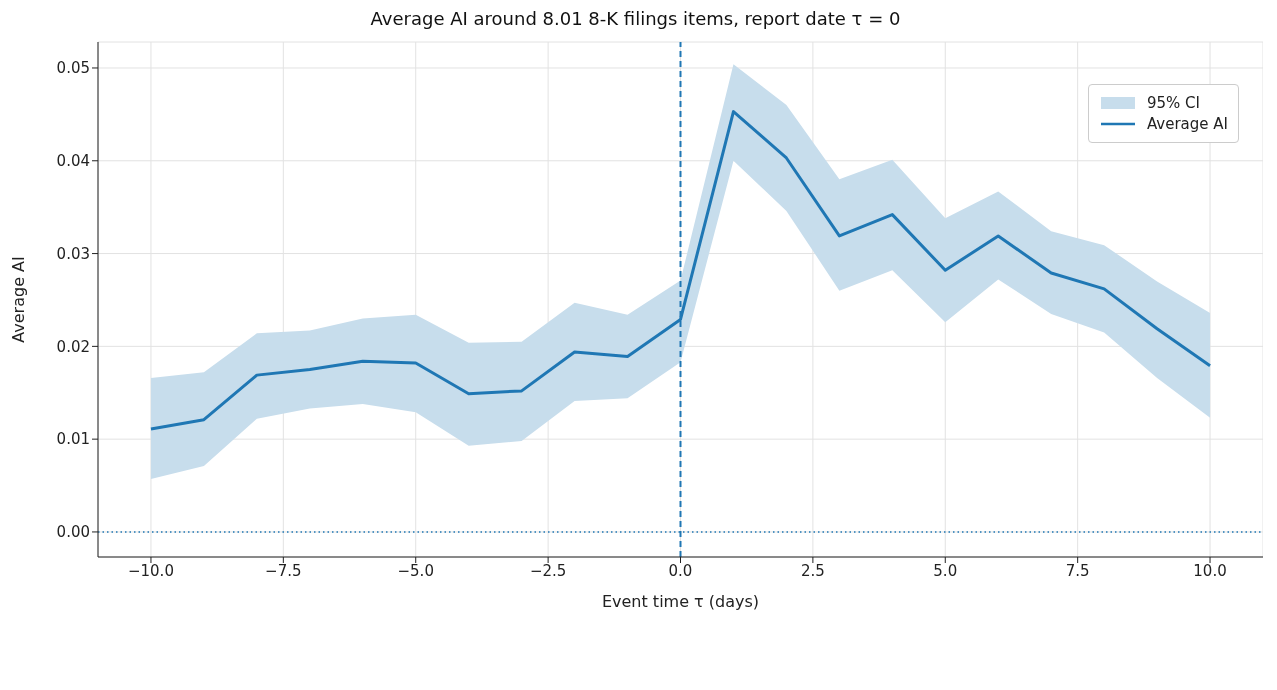 The width and height of the screenshot is (1277, 690). What do you see at coordinates (283, 570) in the screenshot?
I see `x-tick-label: −7.5` at bounding box center [283, 570].